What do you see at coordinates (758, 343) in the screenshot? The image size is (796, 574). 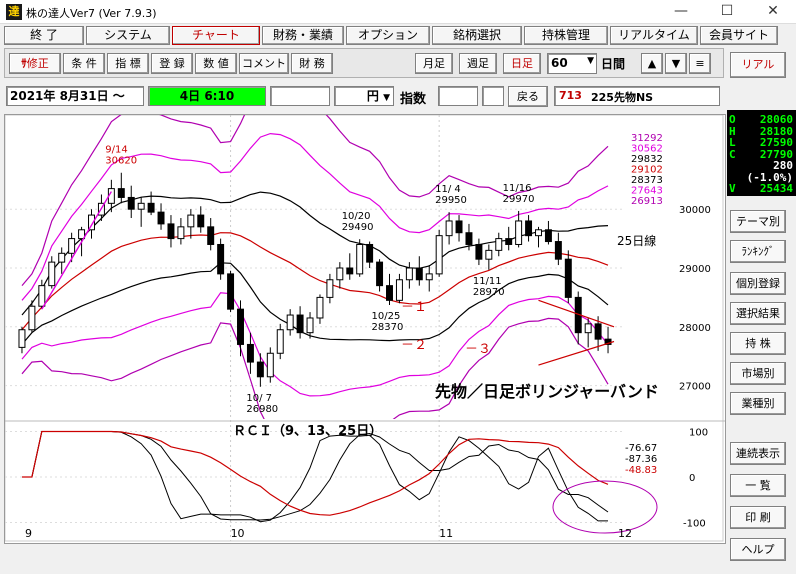 I see `holdings-button: 持 株` at bounding box center [758, 343].